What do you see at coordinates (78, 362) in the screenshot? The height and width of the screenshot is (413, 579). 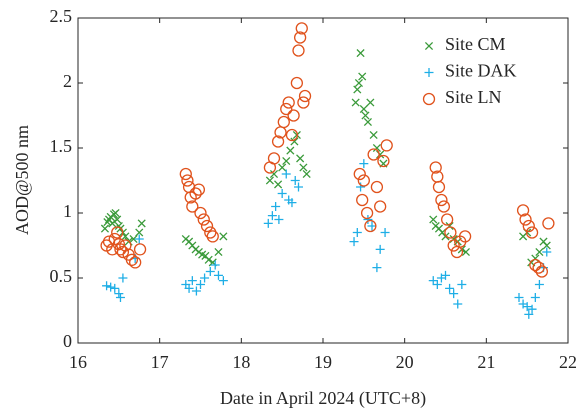 I see `x-tick-label: 16` at bounding box center [78, 362].